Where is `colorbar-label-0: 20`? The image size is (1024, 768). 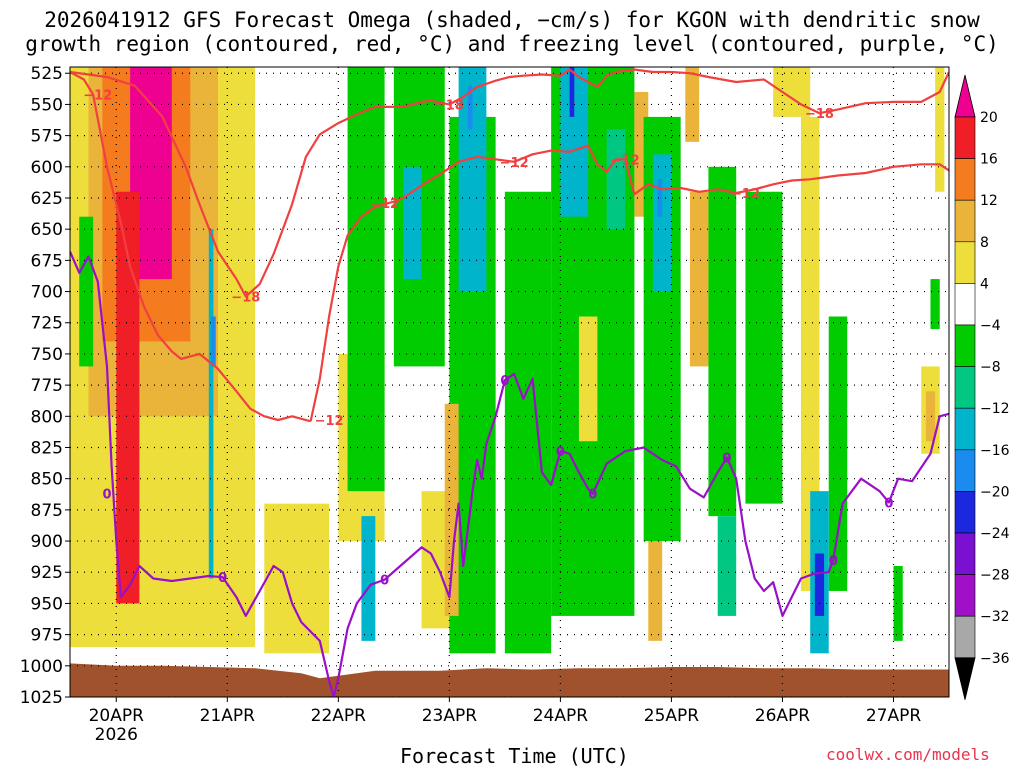
colorbar-label-0: 20 is located at coordinates (989, 118).